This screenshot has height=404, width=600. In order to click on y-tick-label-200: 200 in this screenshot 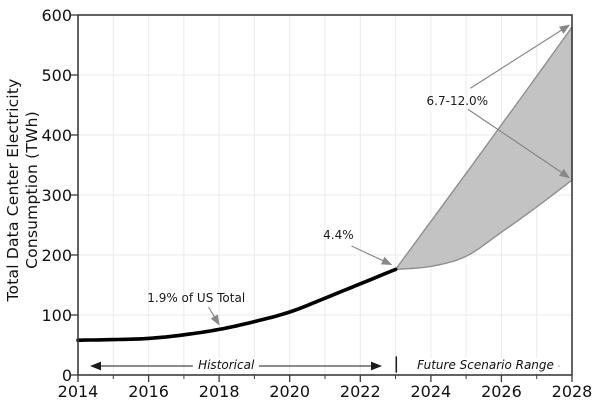, I will do `click(56, 255)`.